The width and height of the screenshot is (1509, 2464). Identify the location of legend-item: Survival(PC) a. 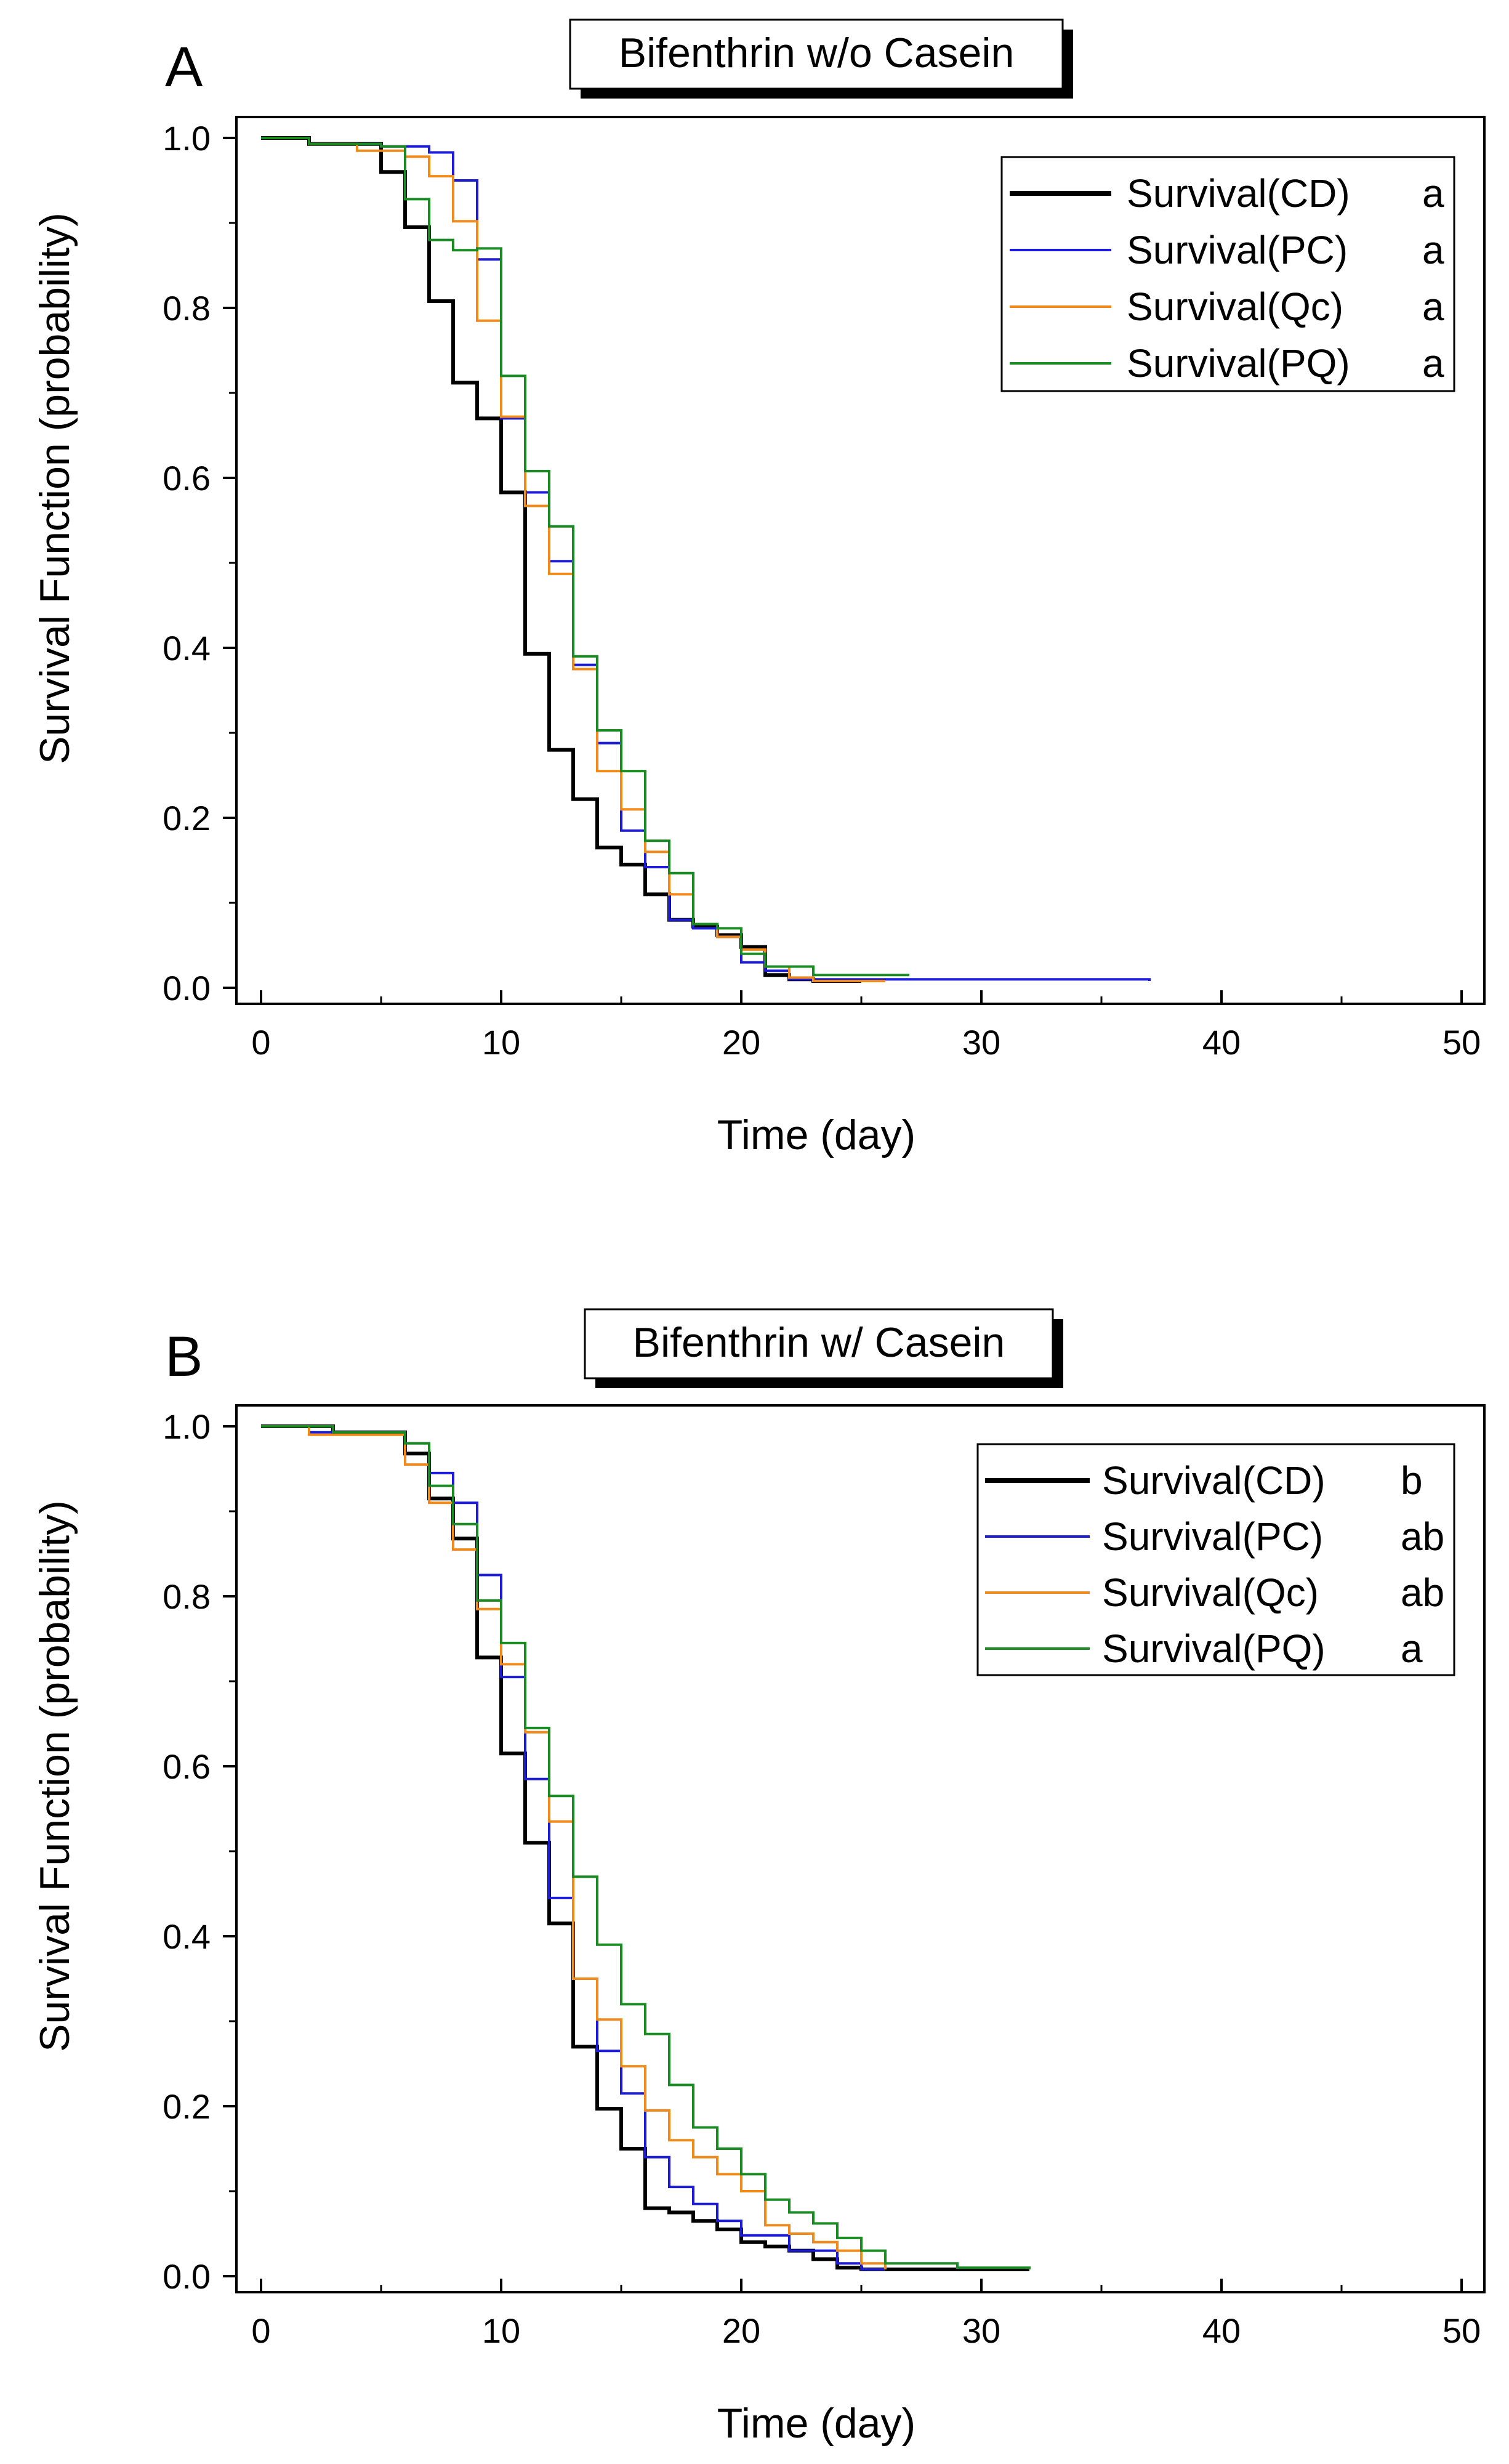
(1227, 250).